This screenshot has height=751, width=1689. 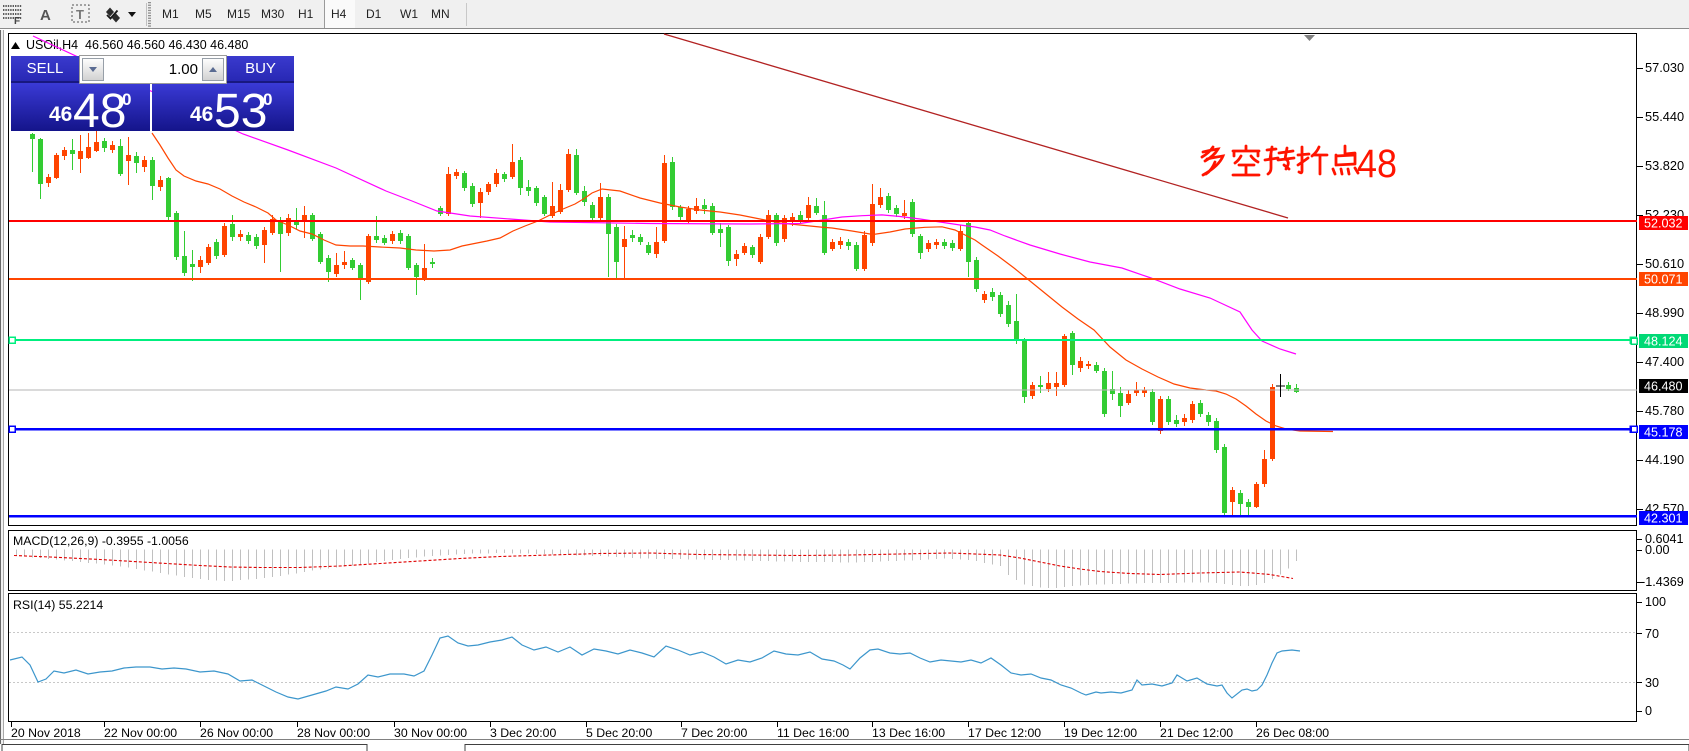 What do you see at coordinates (1664, 459) in the screenshot?
I see `svg-text: 44.190` at bounding box center [1664, 459].